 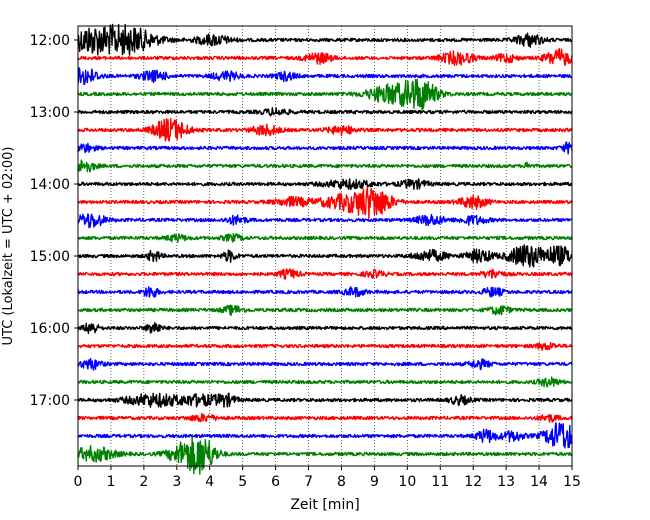 I want to click on x-tick-label: 13, so click(x=506, y=482).